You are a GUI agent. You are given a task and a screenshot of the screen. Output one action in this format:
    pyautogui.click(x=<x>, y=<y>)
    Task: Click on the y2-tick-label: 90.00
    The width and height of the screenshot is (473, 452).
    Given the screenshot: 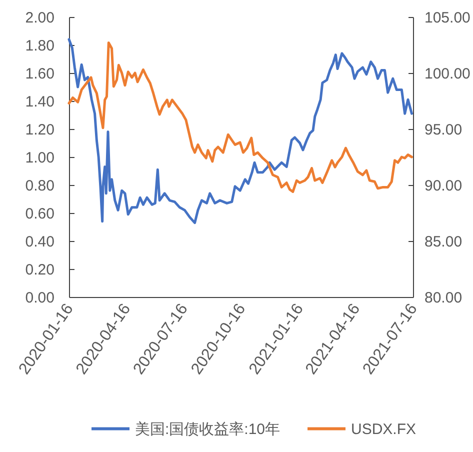 What is the action you would take?
    pyautogui.click(x=443, y=186)
    